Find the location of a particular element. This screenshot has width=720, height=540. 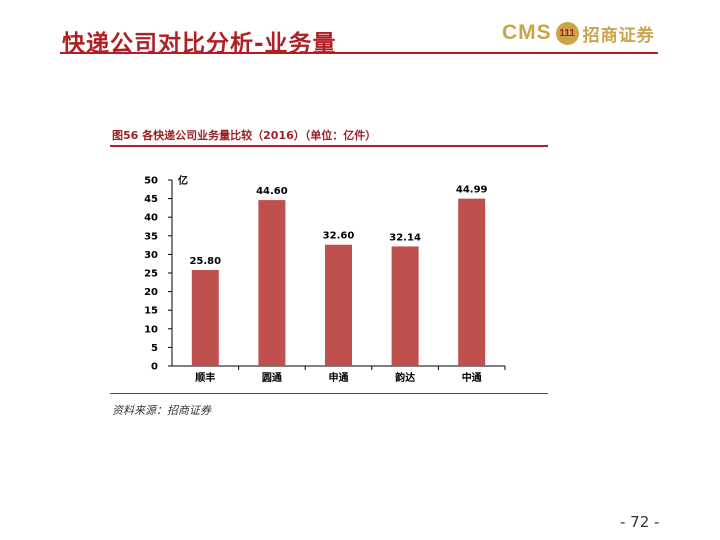

logo-text: CMS is located at coordinates (527, 32).